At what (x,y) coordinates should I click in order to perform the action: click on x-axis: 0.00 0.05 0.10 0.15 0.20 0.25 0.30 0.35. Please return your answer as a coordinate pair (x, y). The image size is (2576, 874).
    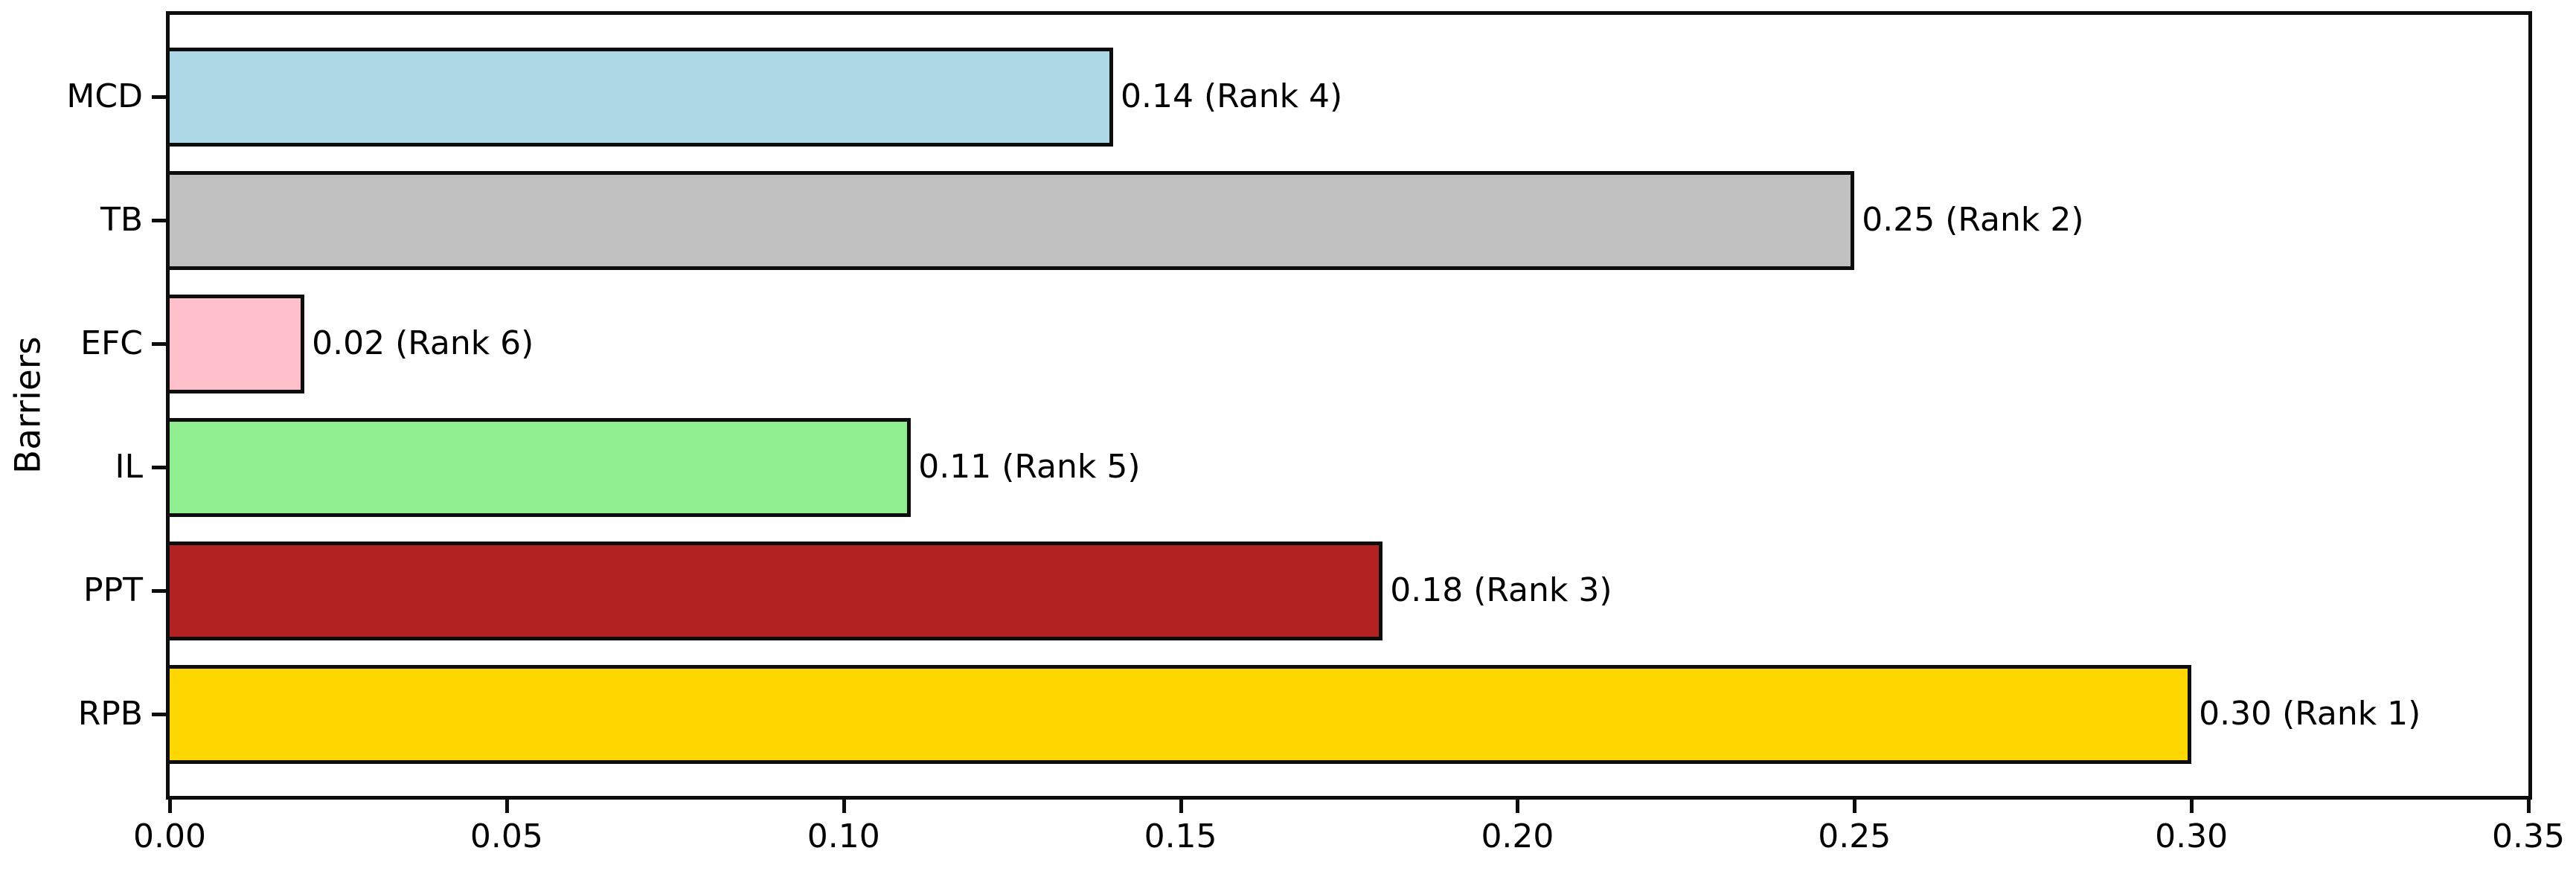
    Looking at the image, I should click on (1349, 837).